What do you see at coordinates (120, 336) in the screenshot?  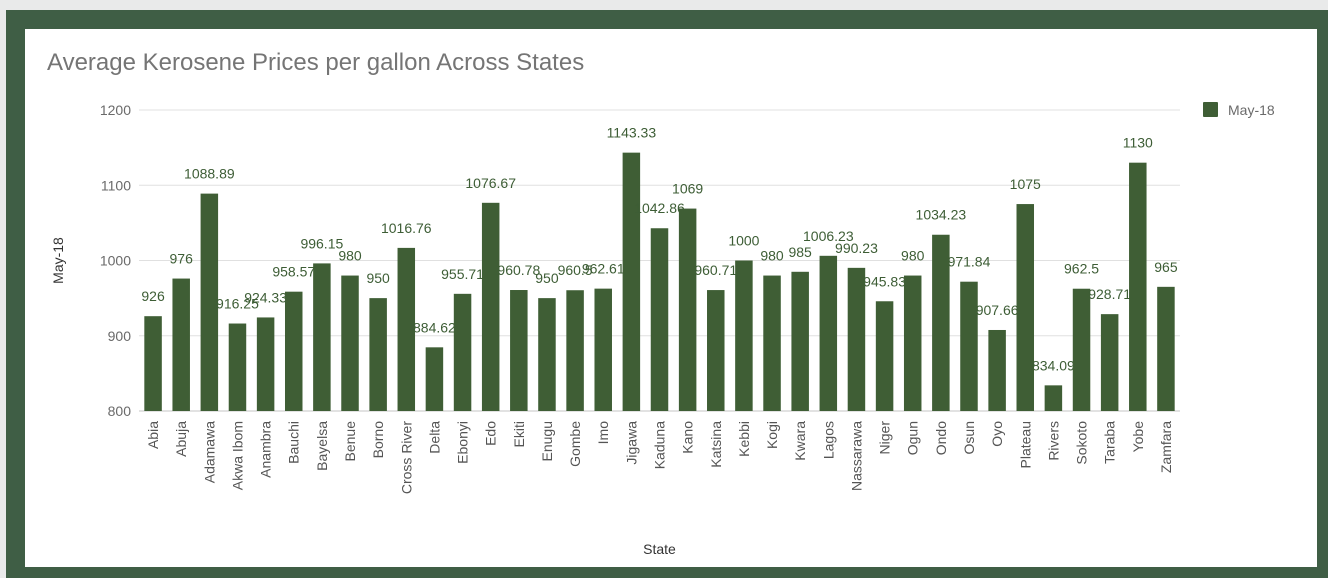 I see `y-tick-label: 900` at bounding box center [120, 336].